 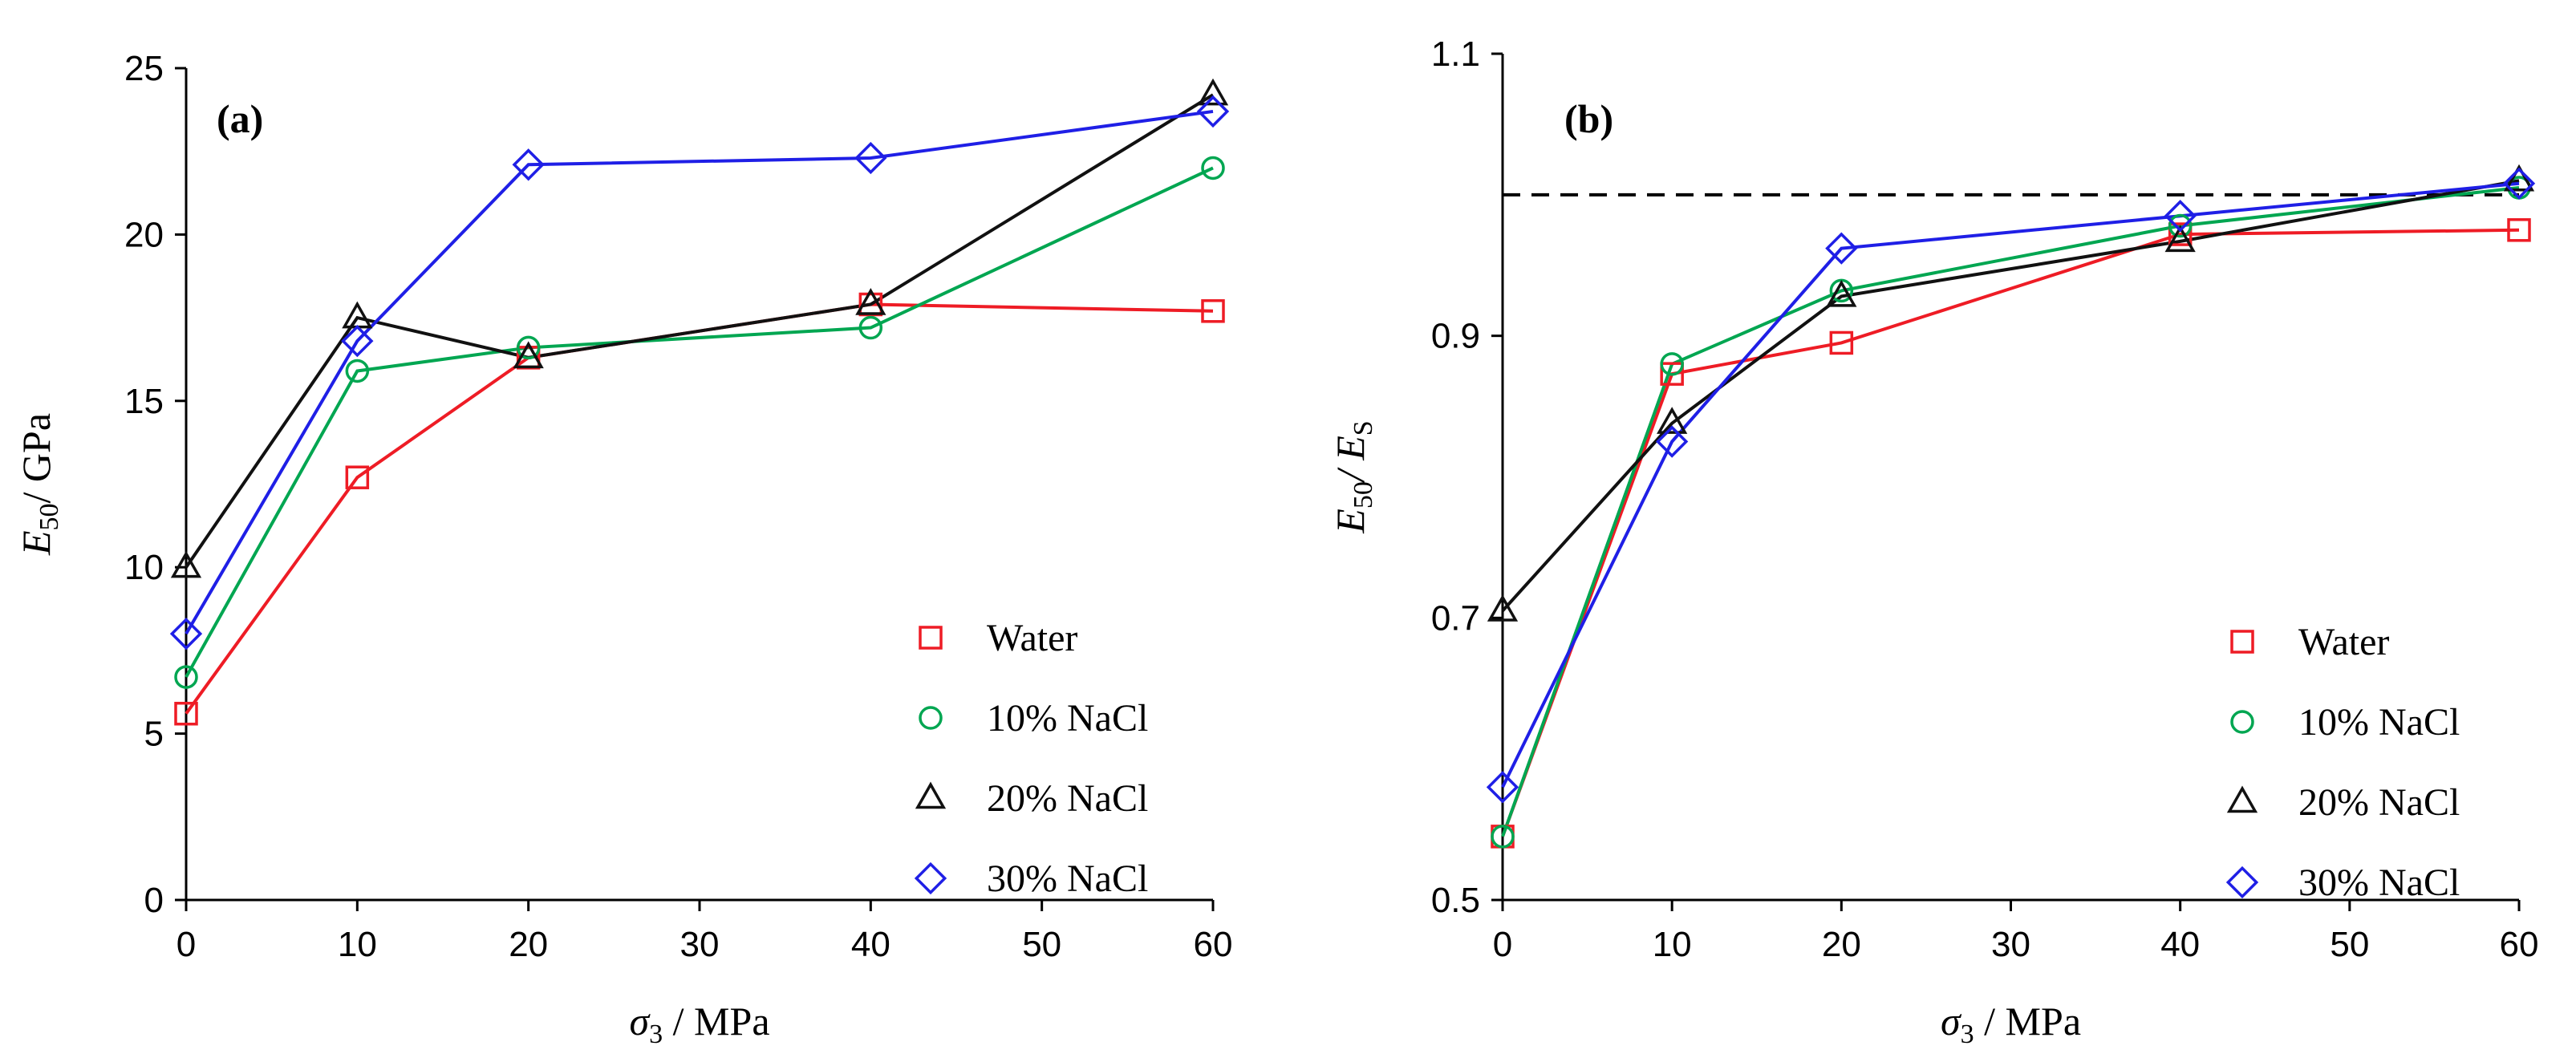 What do you see at coordinates (1350, 460) in the screenshot?
I see `y-axis-title-part: / E` at bounding box center [1350, 460].